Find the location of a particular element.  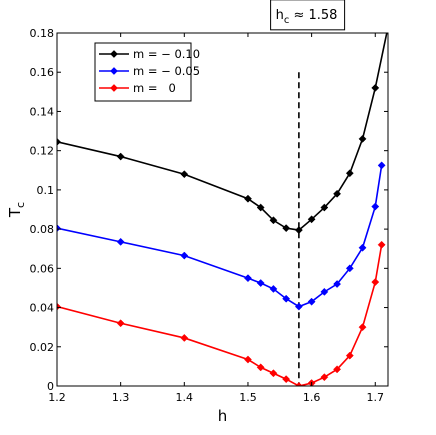

legend-box is located at coordinates (143, 72).